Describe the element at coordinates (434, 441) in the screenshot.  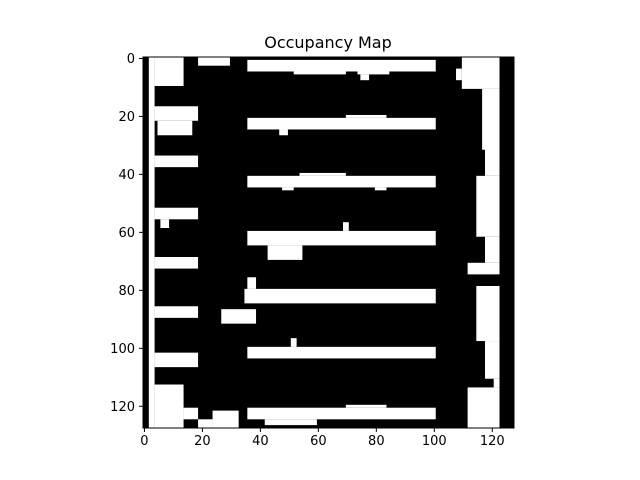
I see `x-tick-label-5: 100` at that location.